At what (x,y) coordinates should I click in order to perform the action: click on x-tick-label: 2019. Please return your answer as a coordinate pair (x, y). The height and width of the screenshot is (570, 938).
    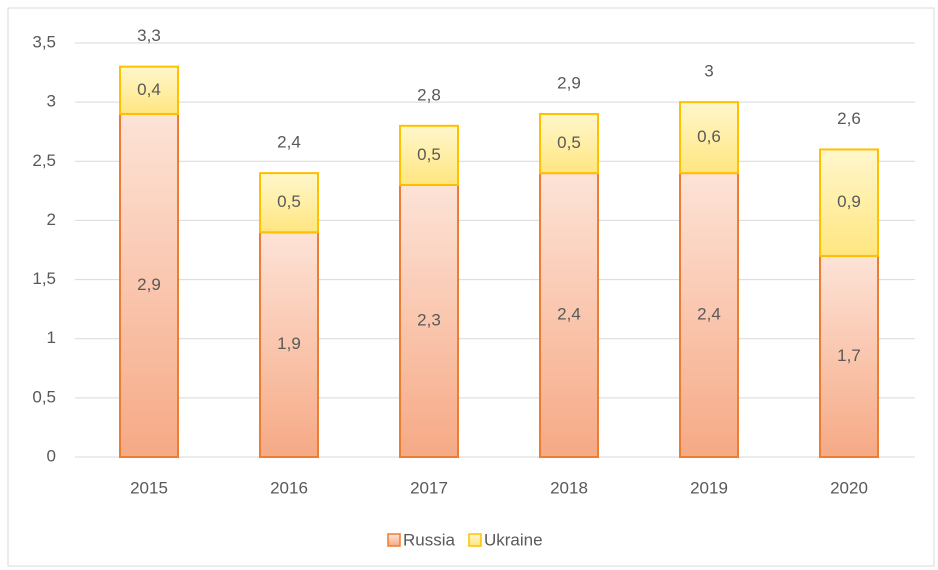
    Looking at the image, I should click on (709, 487).